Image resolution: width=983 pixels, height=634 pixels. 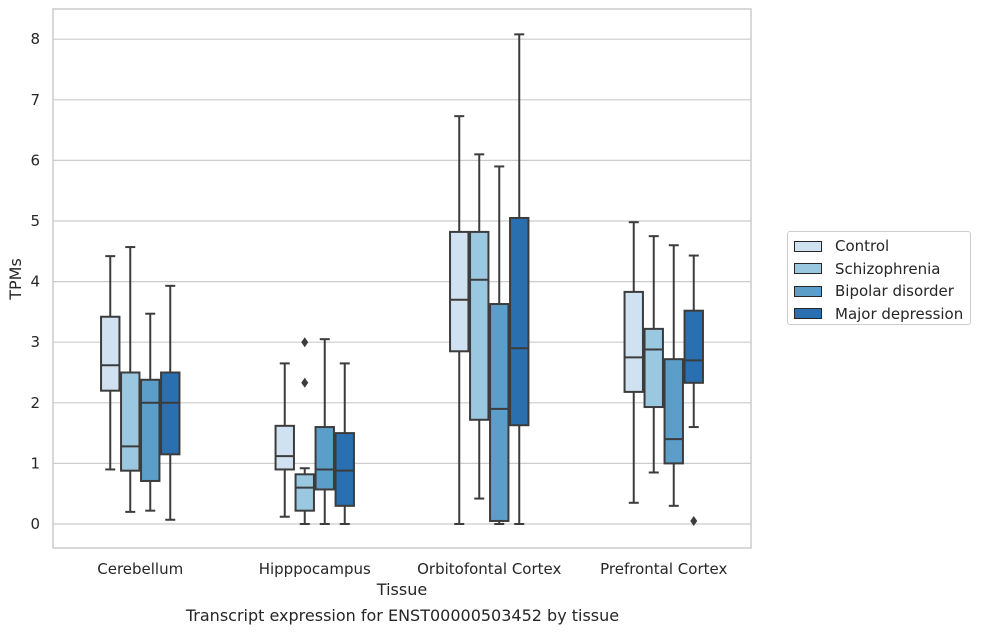 I want to click on y-tick-label: 1, so click(x=35, y=463).